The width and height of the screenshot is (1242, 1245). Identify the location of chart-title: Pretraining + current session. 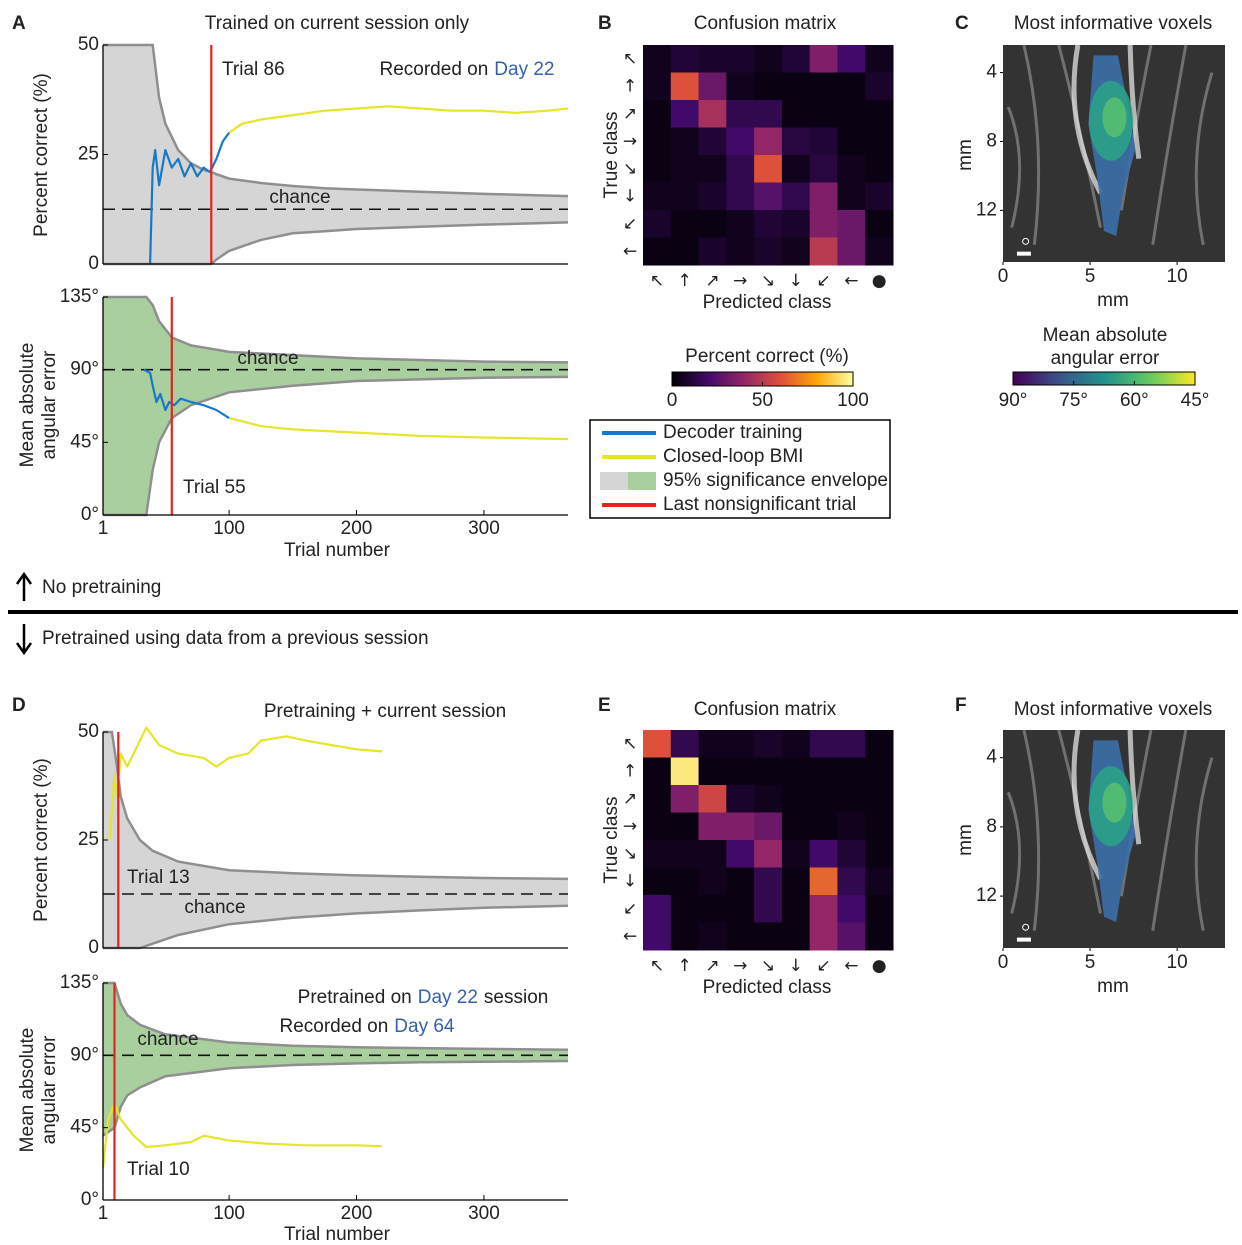
(385, 711).